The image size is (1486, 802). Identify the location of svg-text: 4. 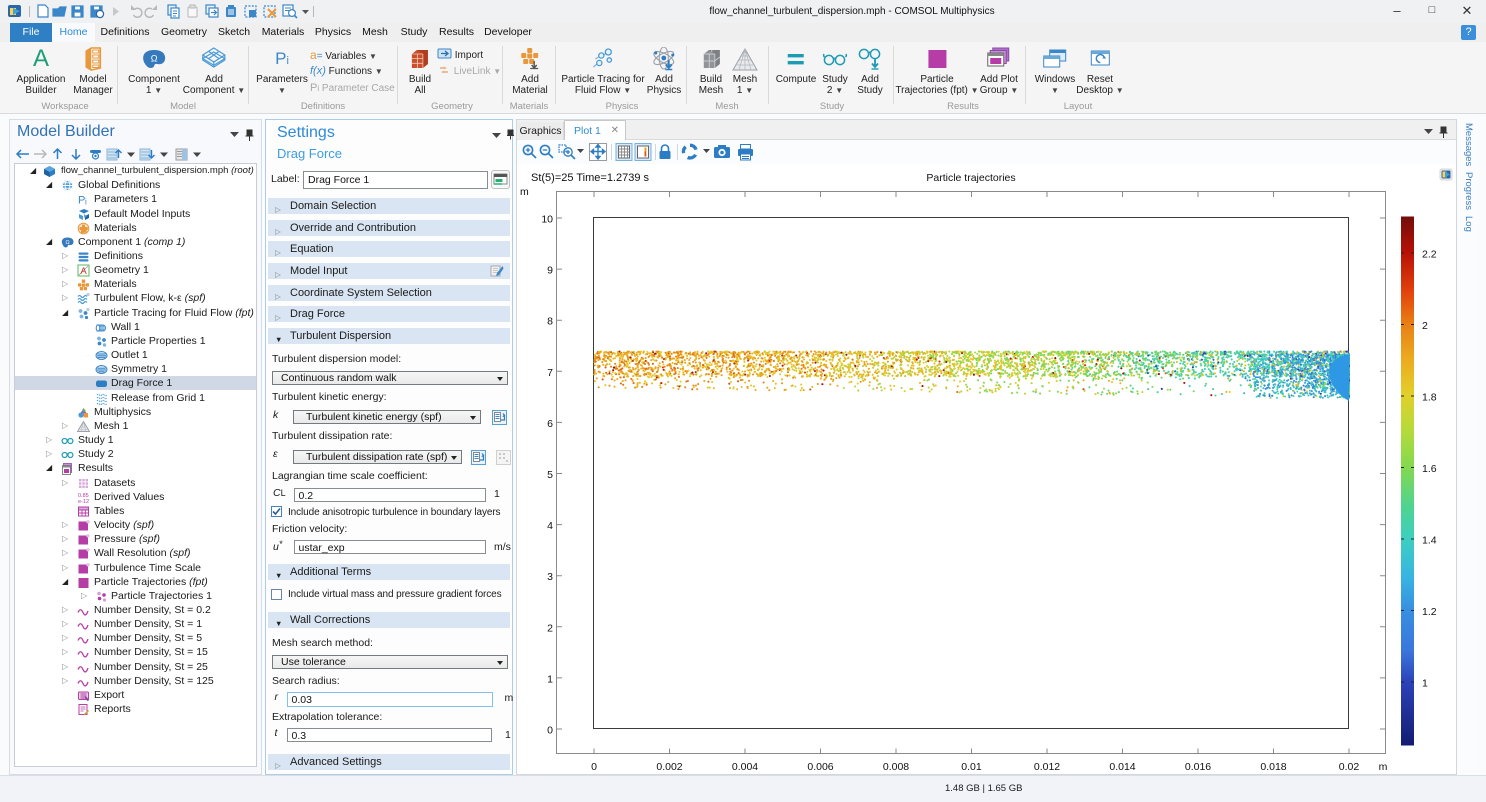
(550, 526).